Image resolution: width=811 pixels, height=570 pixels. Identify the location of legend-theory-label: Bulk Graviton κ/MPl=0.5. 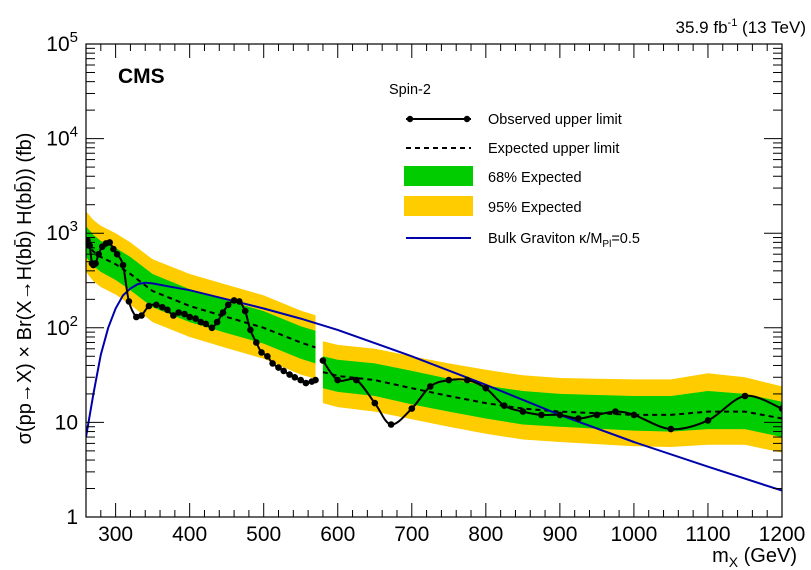
(564, 240).